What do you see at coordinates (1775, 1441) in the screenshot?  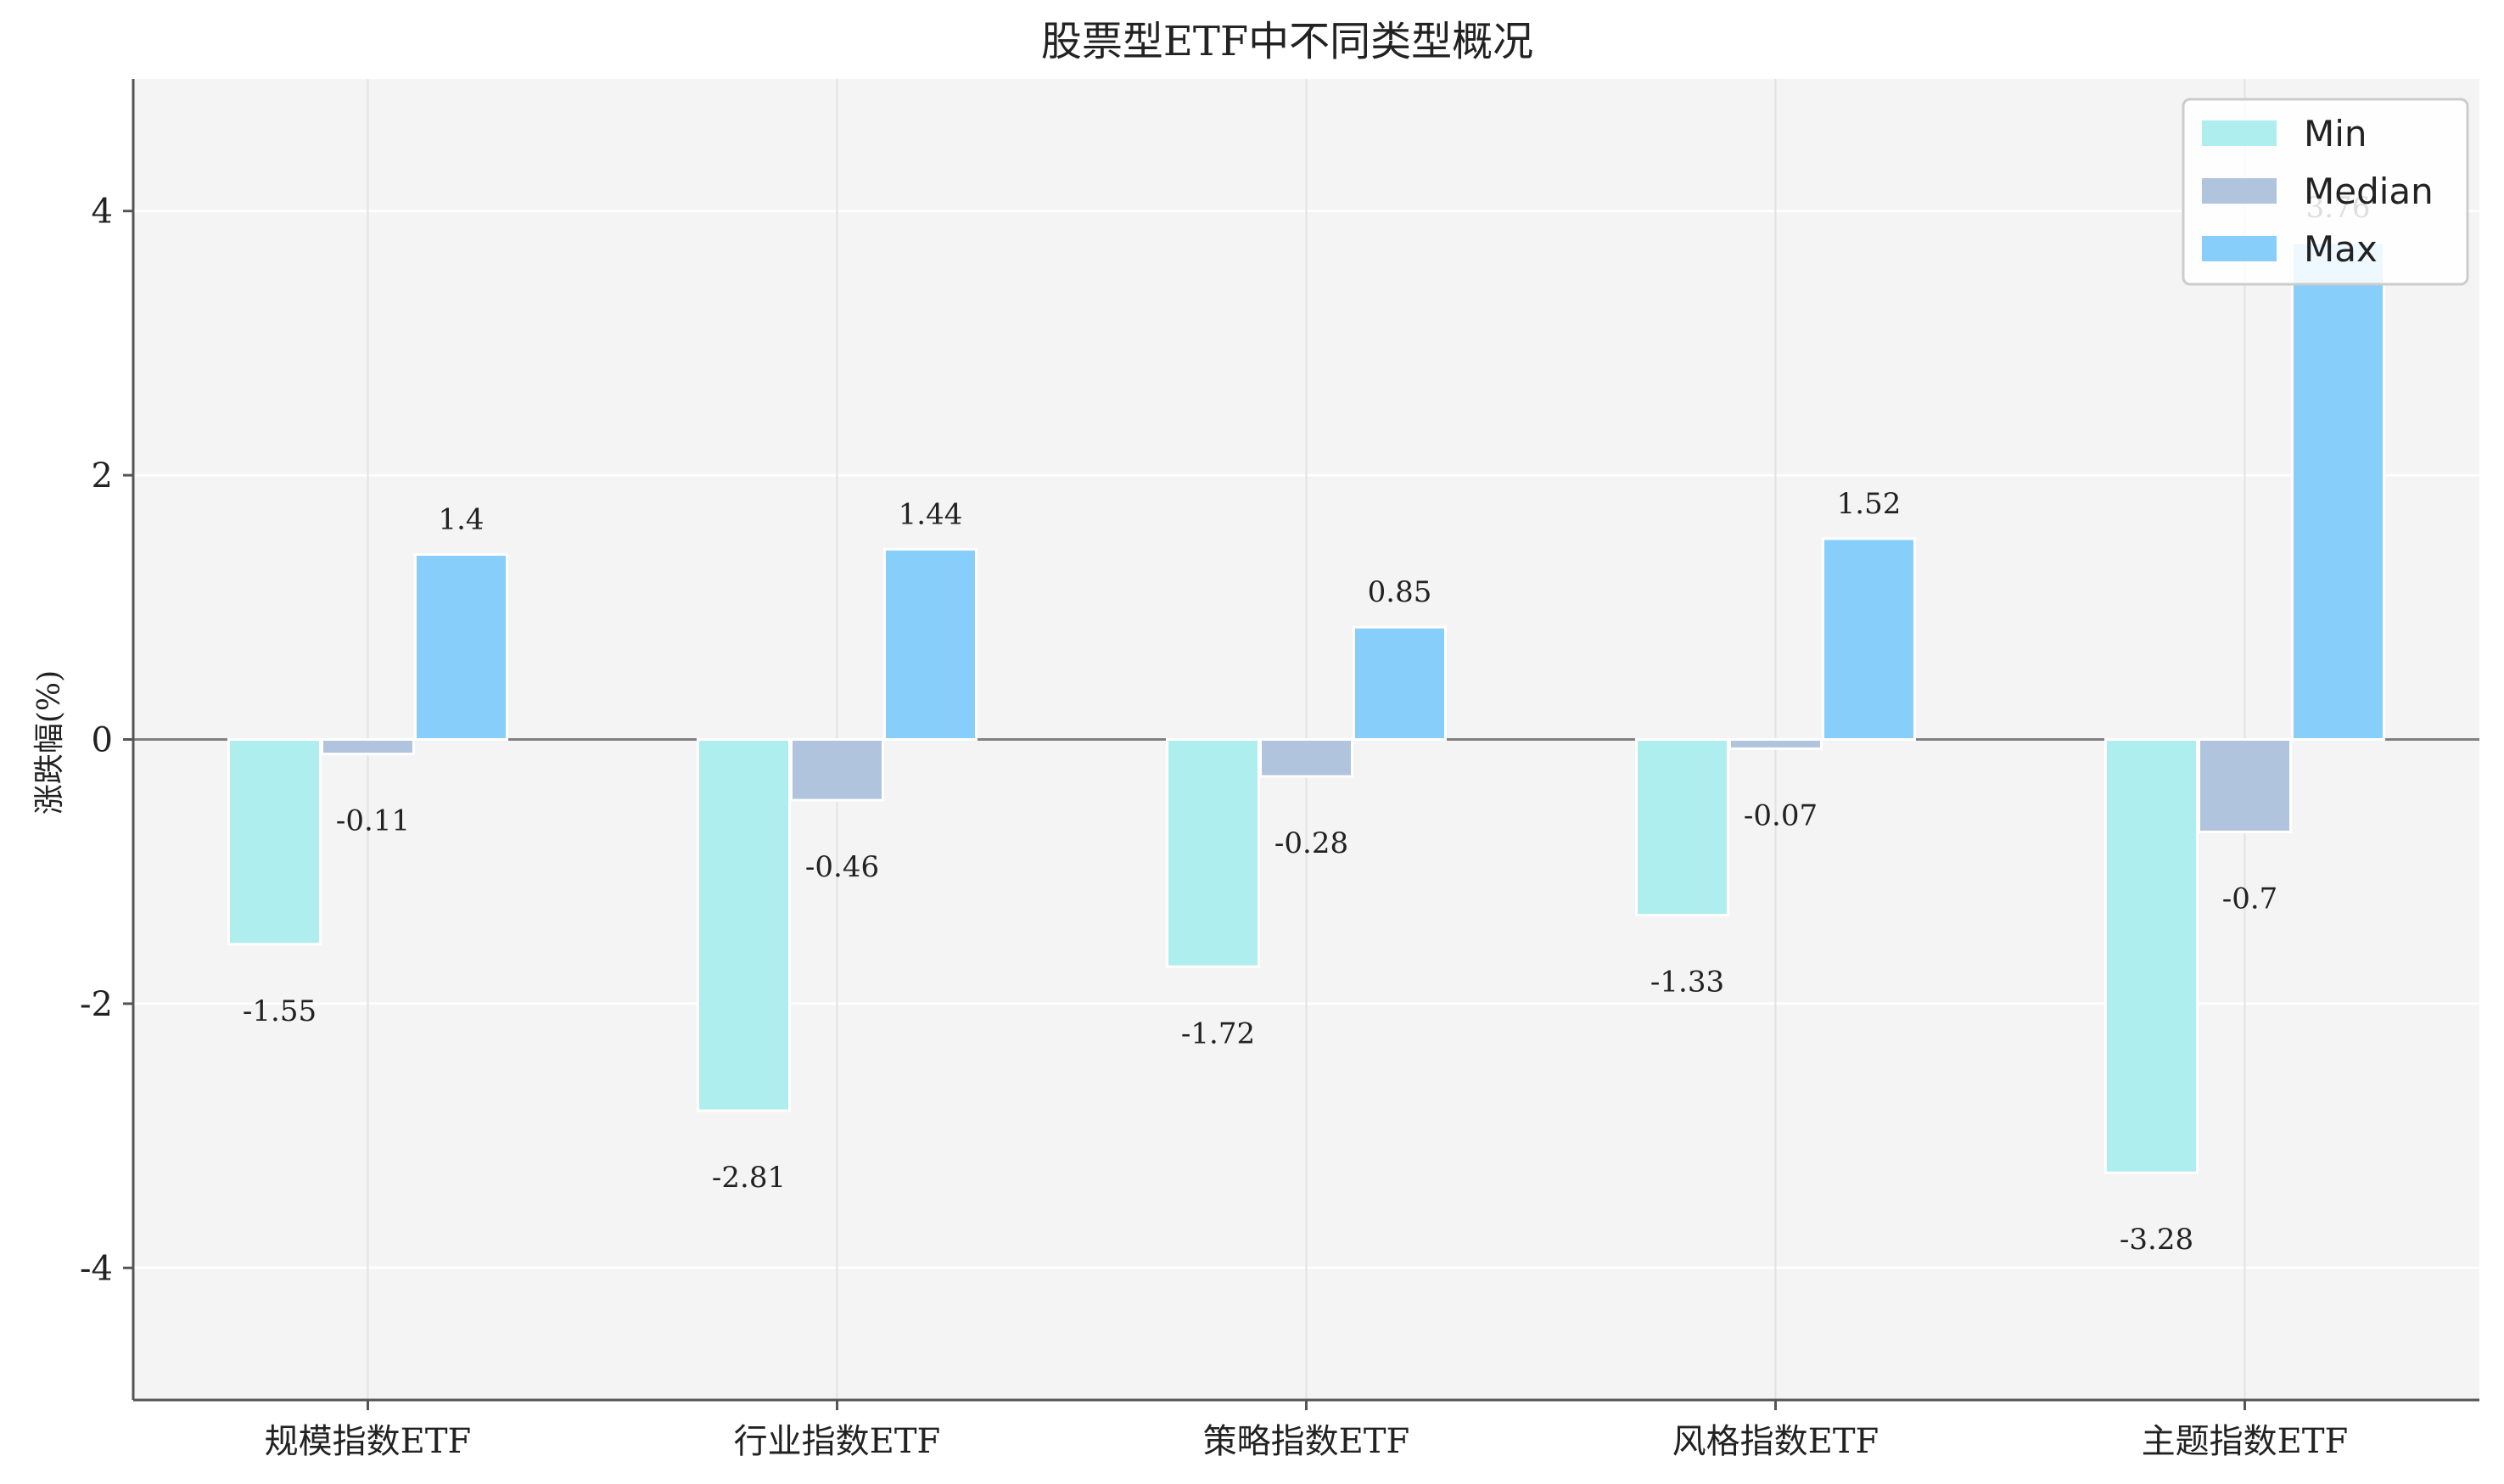 I see `x-tick-label: 风格指数ETF` at bounding box center [1775, 1441].